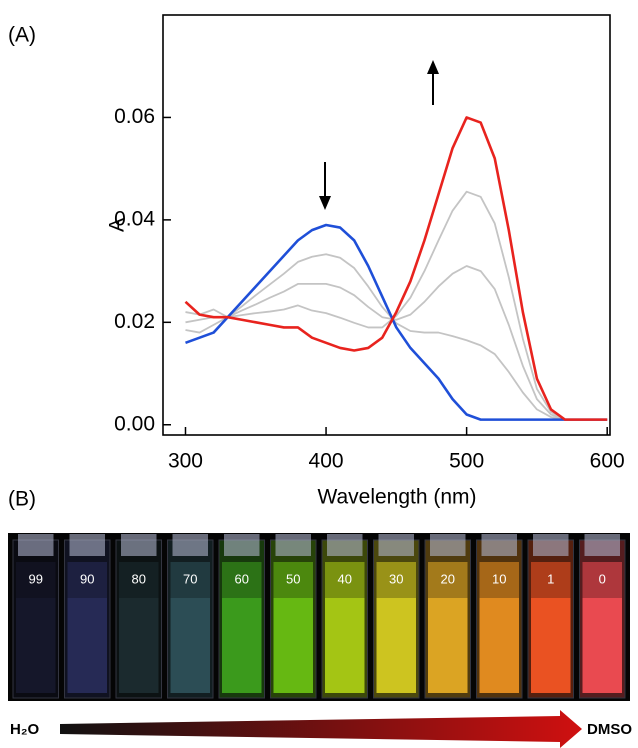 This screenshot has width=638, height=748. Describe the element at coordinates (396, 497) in the screenshot. I see `x-axis-label: Wavelength (nm)` at that location.